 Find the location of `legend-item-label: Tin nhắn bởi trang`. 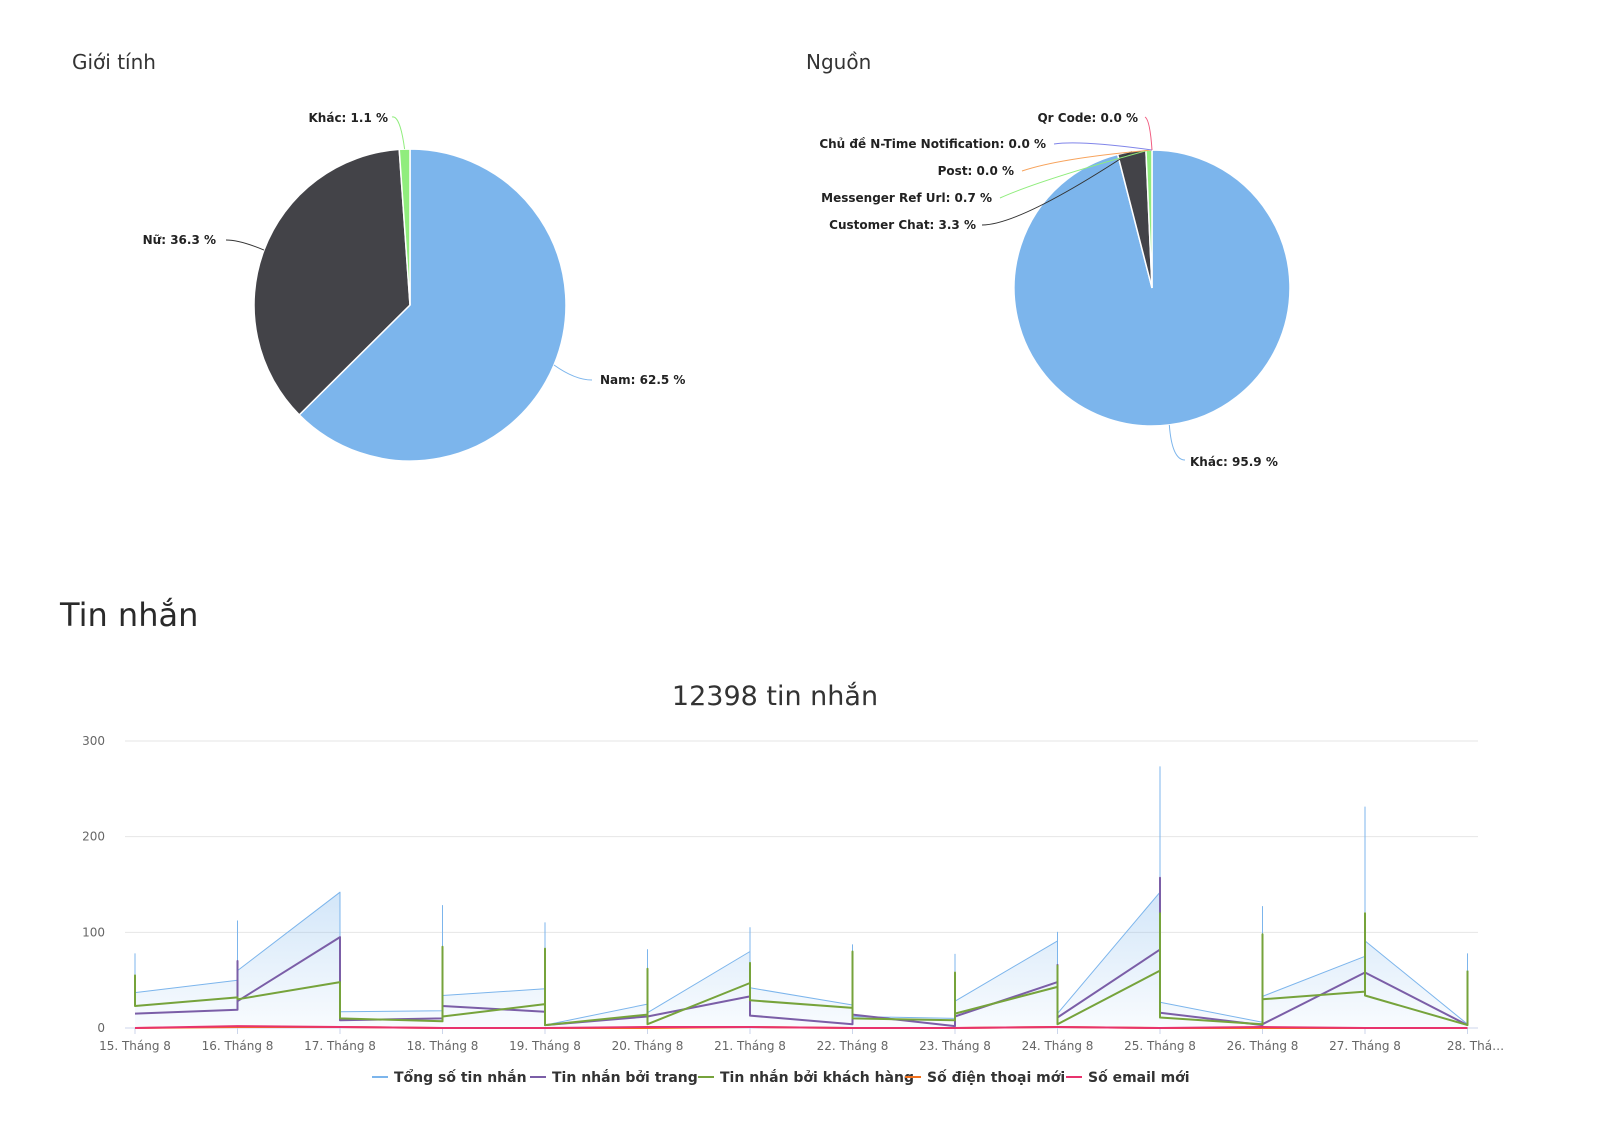

legend-item-label: Tin nhắn bởi trang is located at coordinates (625, 1077).